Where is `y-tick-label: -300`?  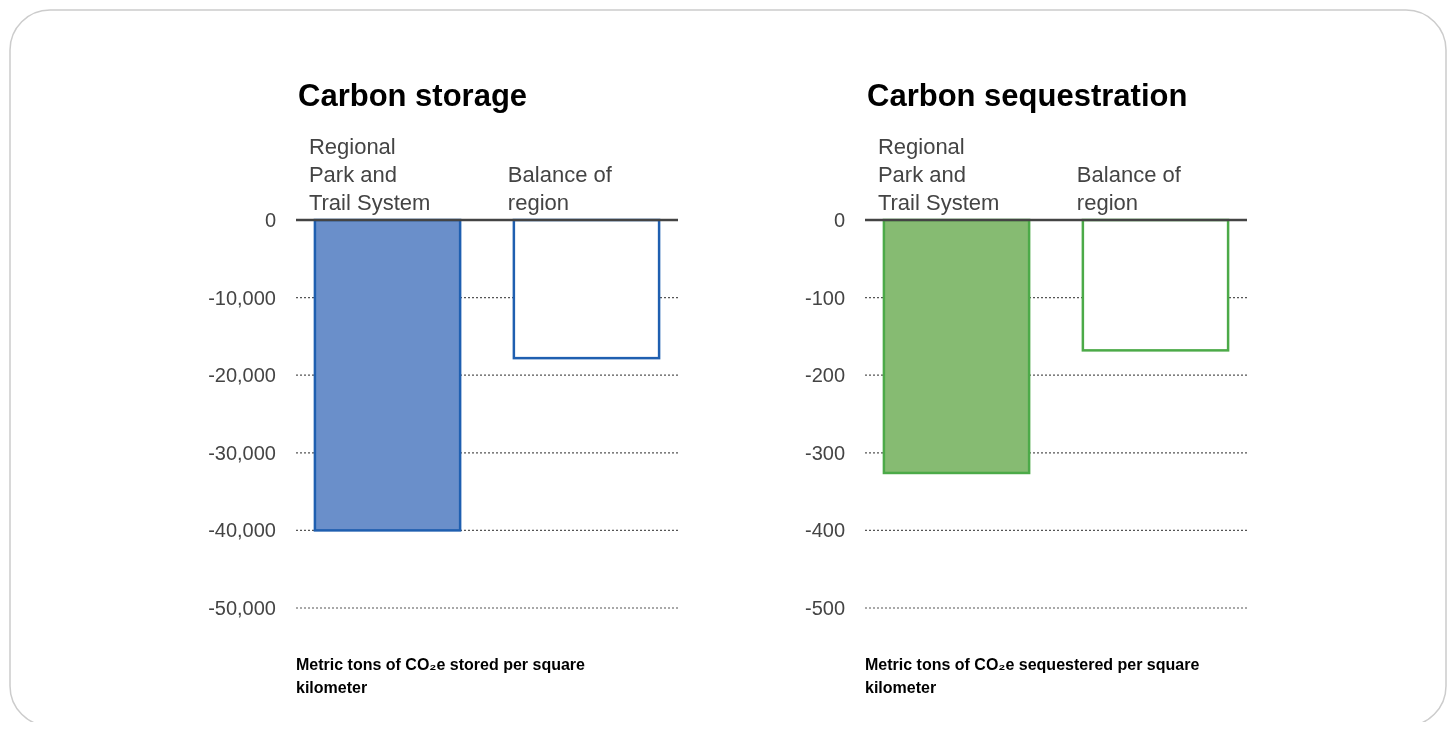 y-tick-label: -300 is located at coordinates (824, 452).